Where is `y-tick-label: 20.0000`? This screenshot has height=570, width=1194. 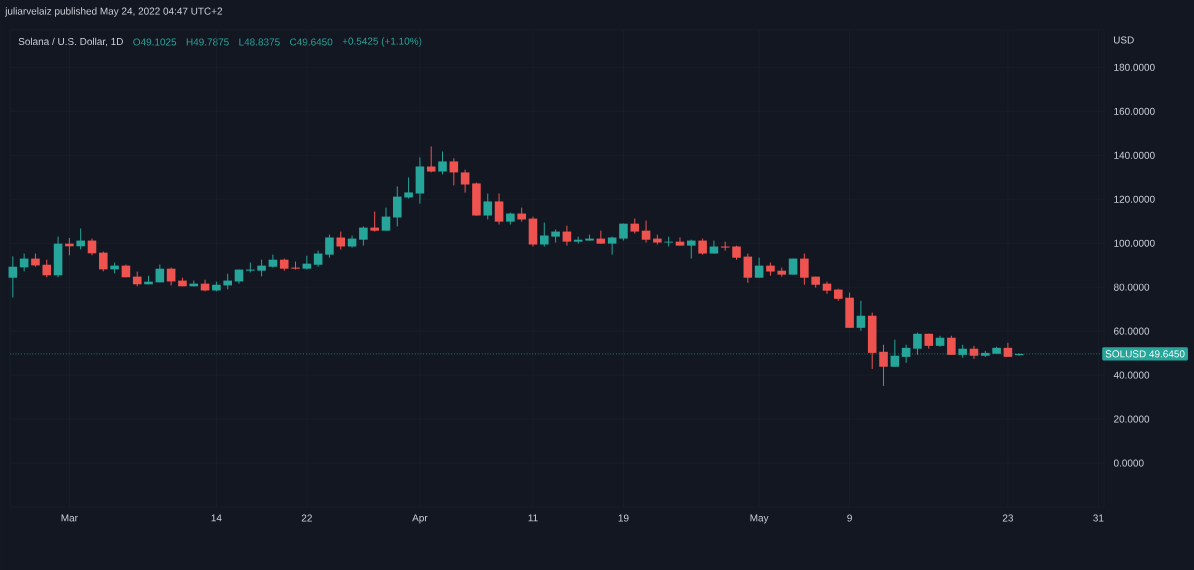
y-tick-label: 20.0000 is located at coordinates (1132, 419).